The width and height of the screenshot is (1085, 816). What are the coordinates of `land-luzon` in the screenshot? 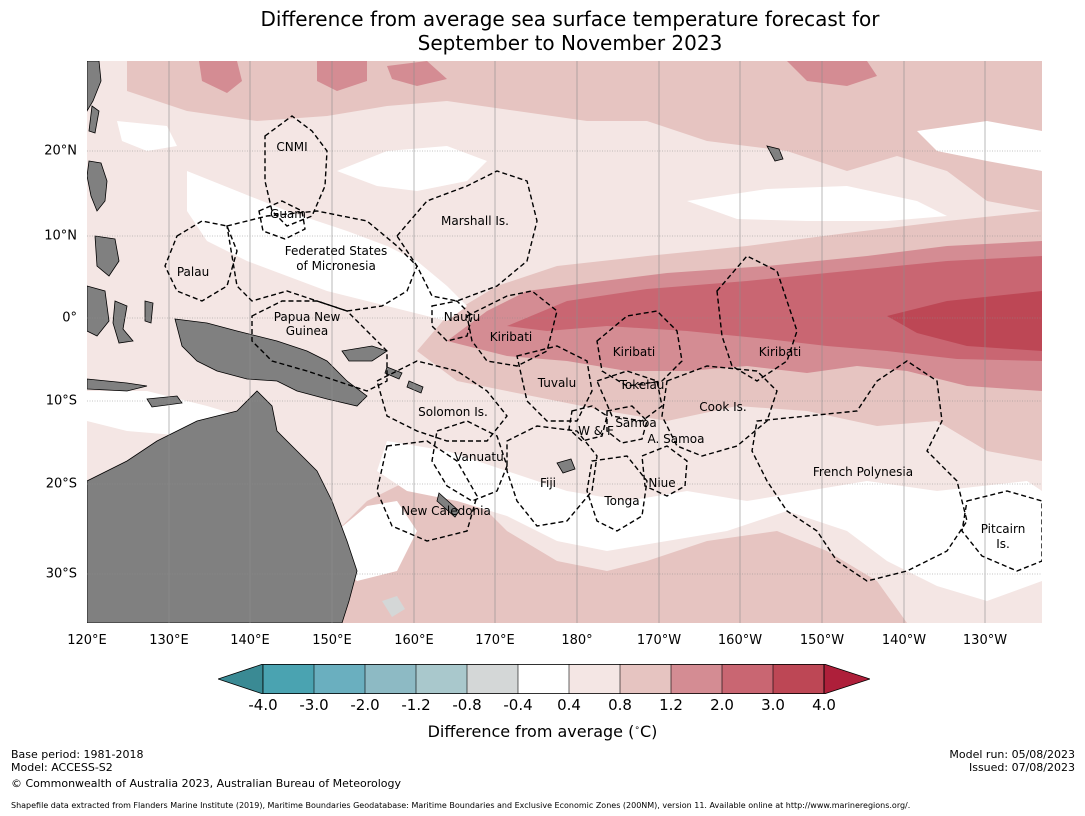 It's located at (97, 186).